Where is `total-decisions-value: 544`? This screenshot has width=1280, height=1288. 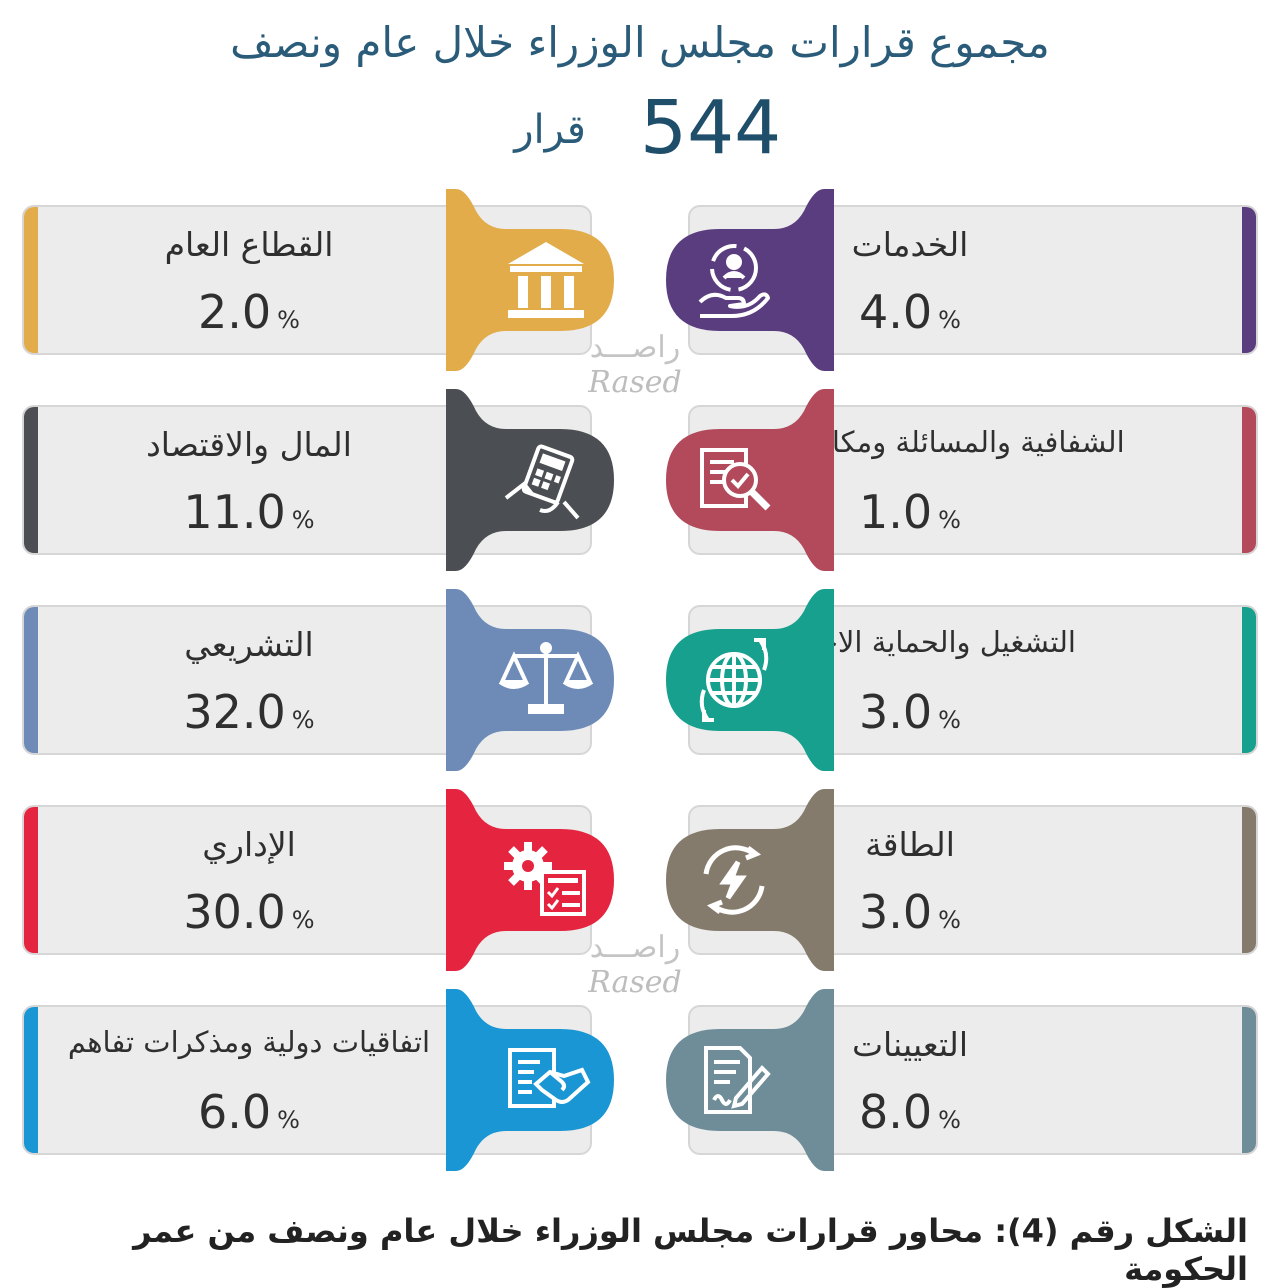 total-decisions-value: 544 is located at coordinates (711, 128).